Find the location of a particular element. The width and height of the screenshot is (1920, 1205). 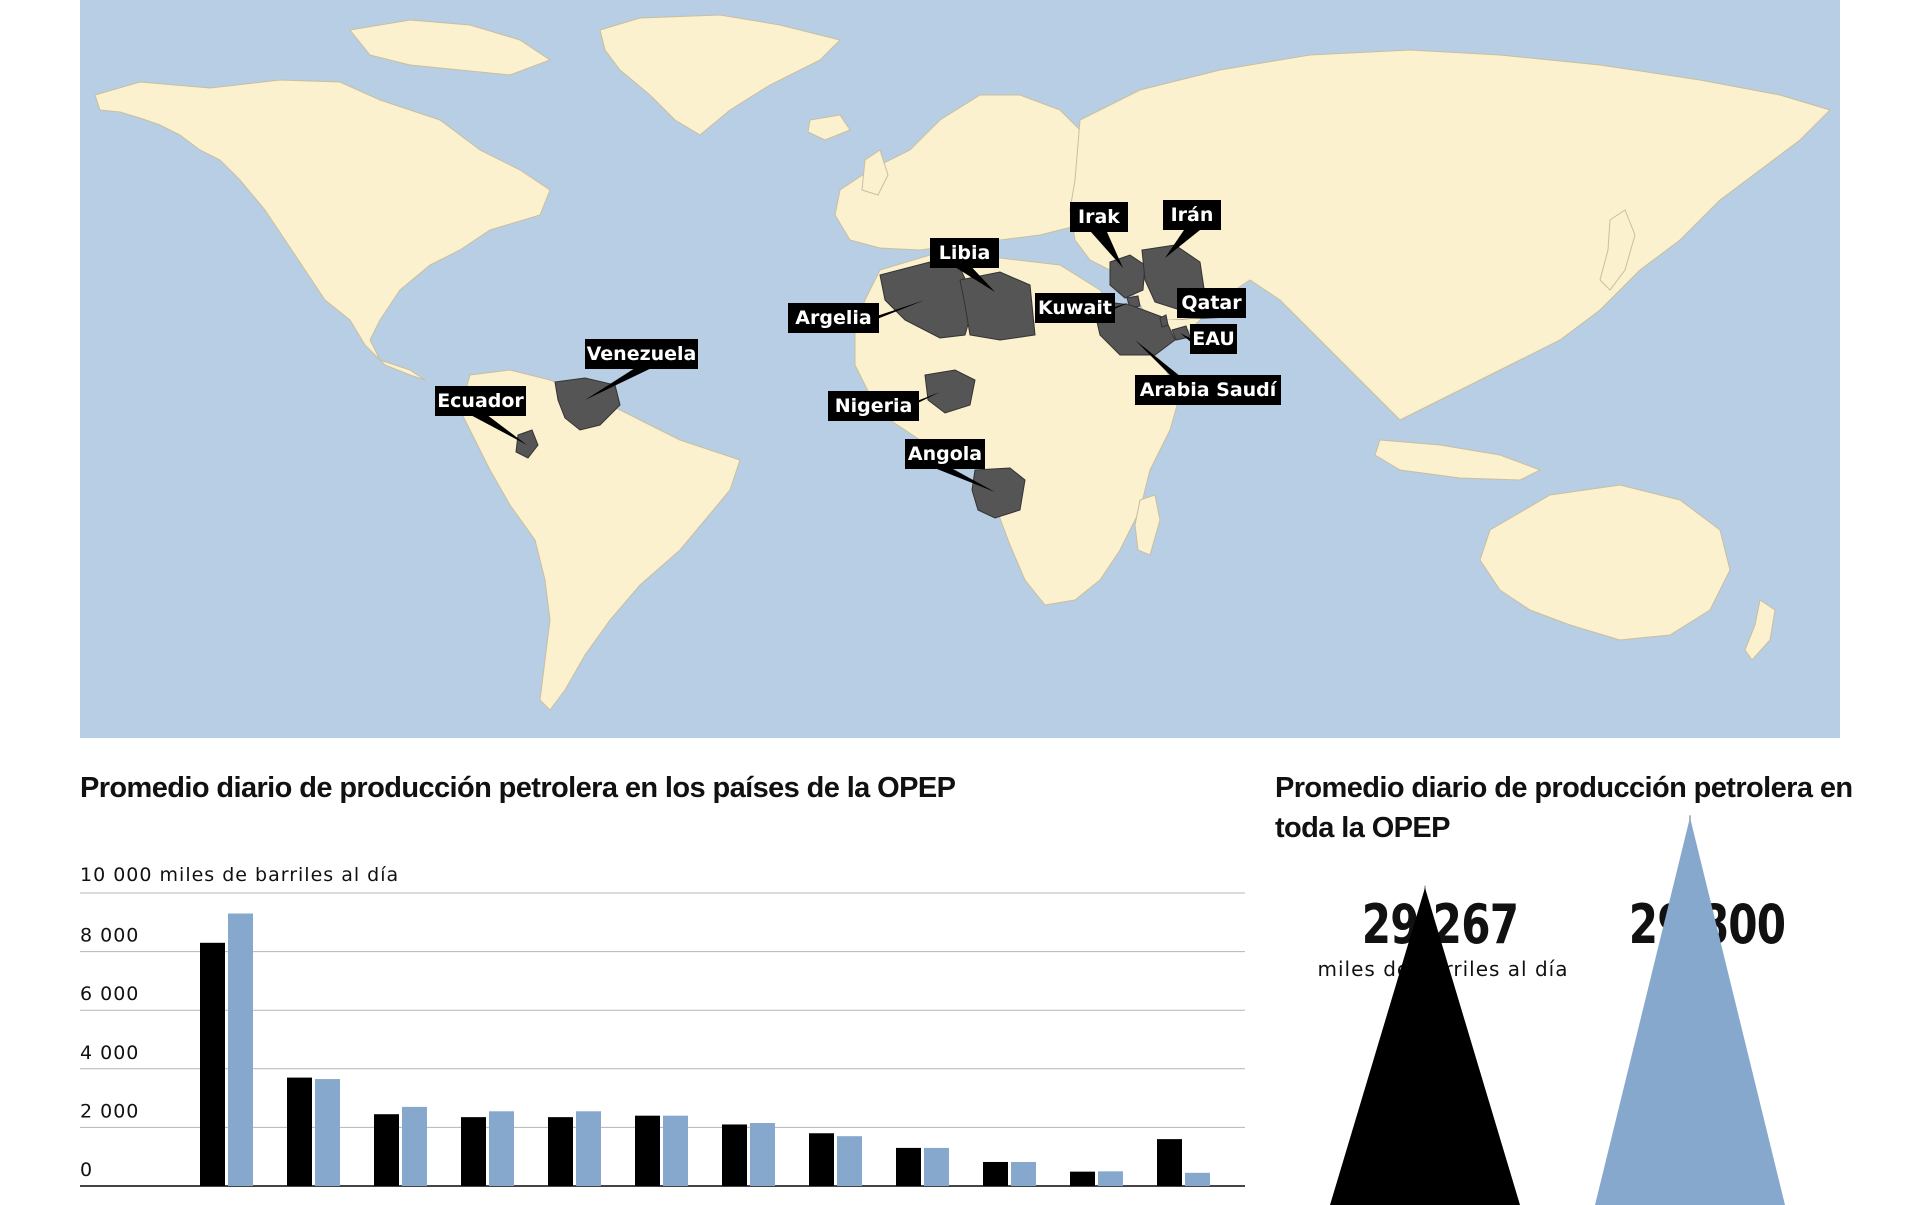

australia is located at coordinates (1605, 562).